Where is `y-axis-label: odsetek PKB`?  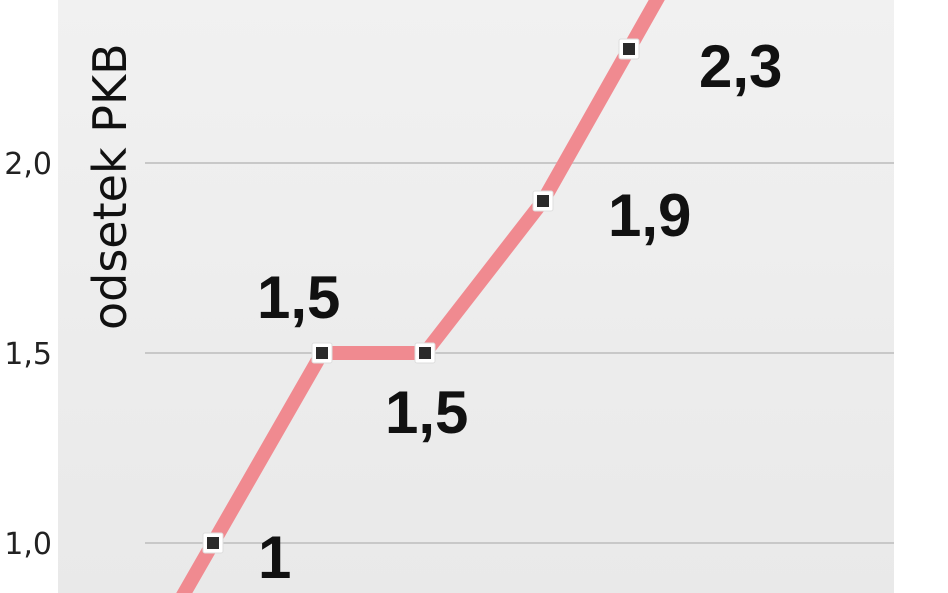
y-axis-label: odsetek PKB is located at coordinates (110, 186).